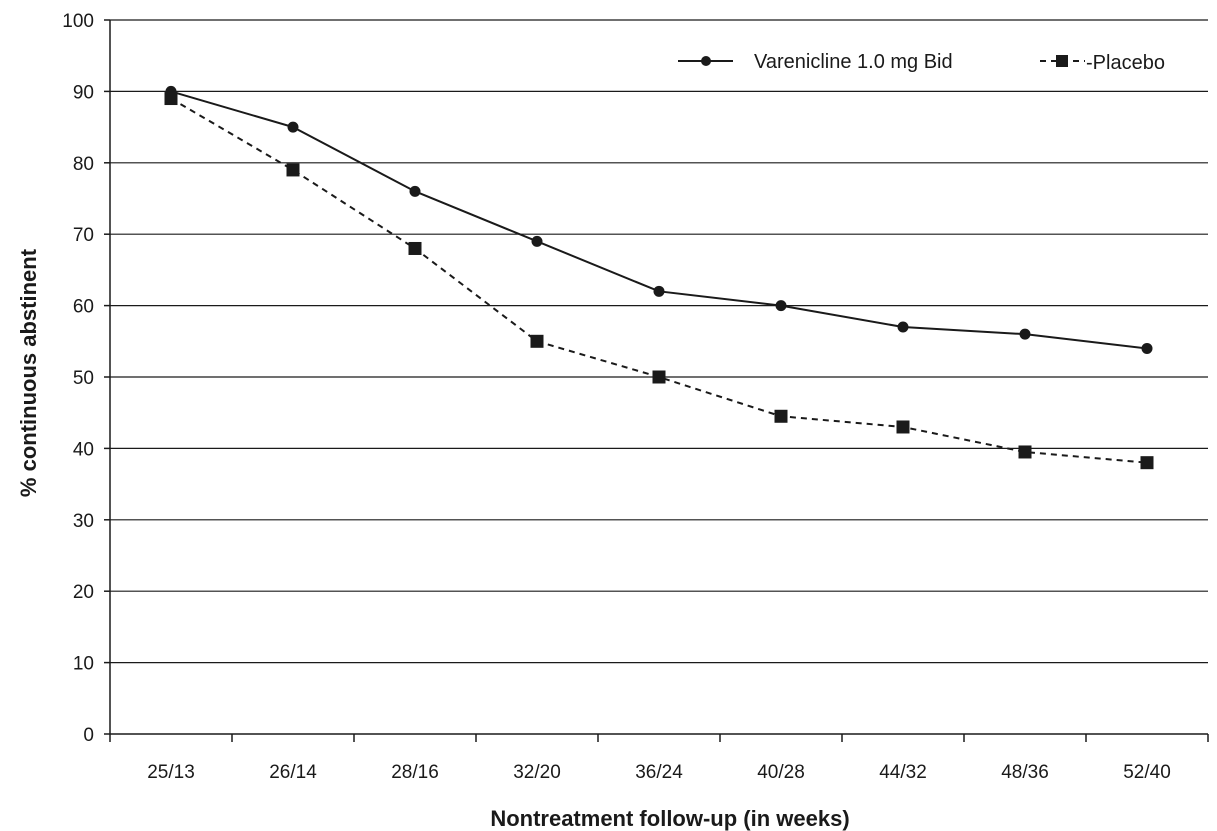 Image resolution: width=1217 pixels, height=831 pixels. I want to click on y-tick-label: 80, so click(83, 164).